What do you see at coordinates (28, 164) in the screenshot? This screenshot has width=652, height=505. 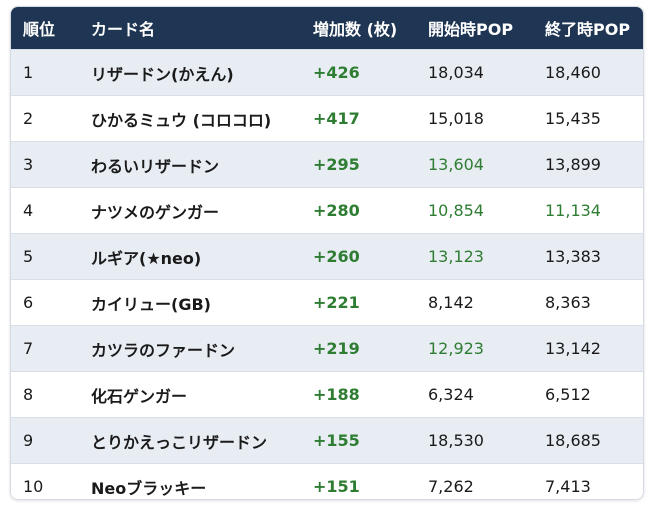 I see `rank: 3` at bounding box center [28, 164].